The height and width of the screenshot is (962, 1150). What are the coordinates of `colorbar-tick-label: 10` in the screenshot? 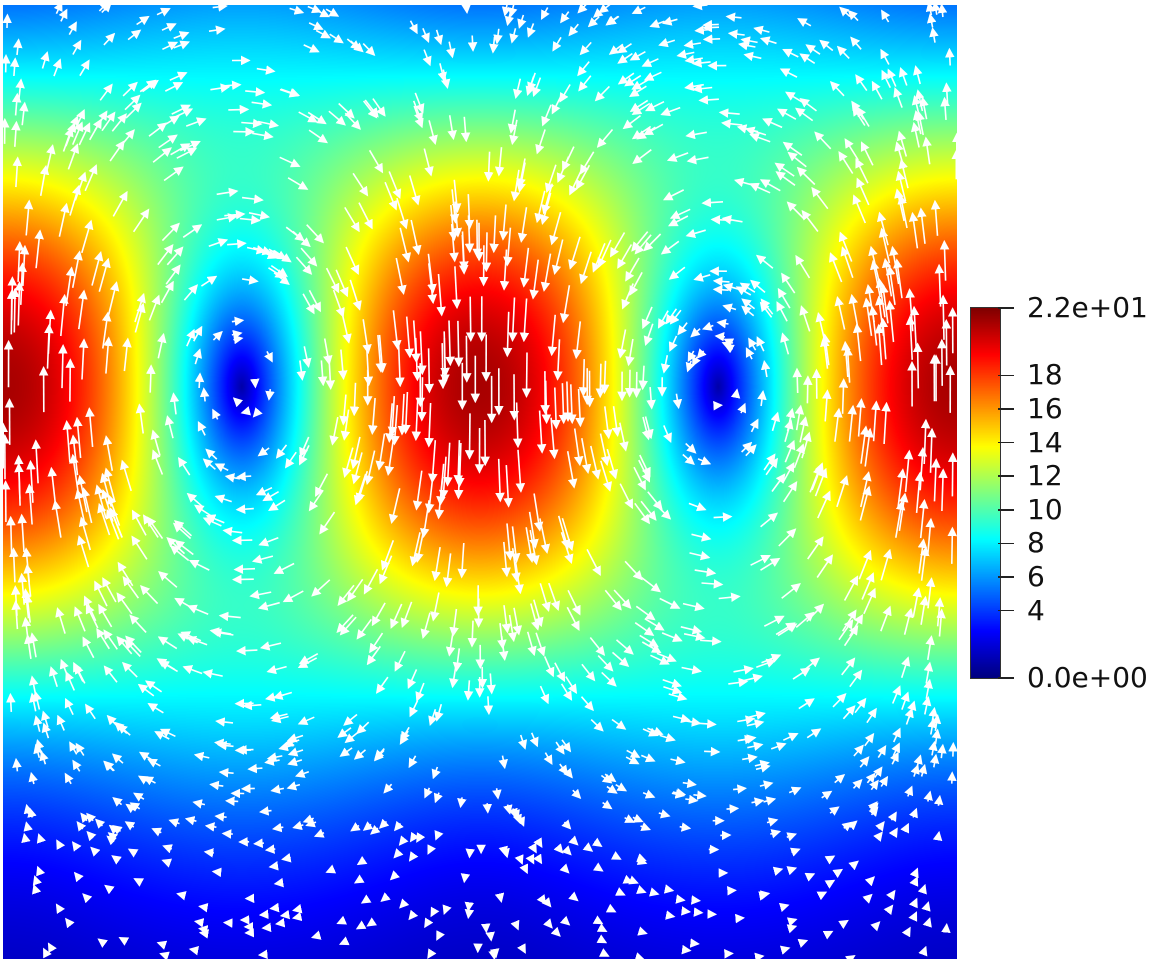 It's located at (1045, 509).